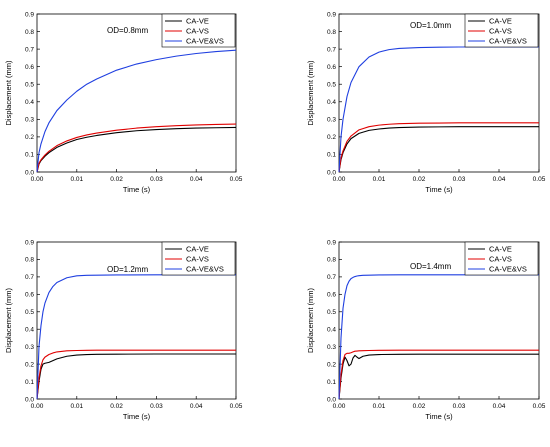 Image resolution: width=550 pixels, height=447 pixels. I want to click on panel-label: OD=1.0mm, so click(430, 25).